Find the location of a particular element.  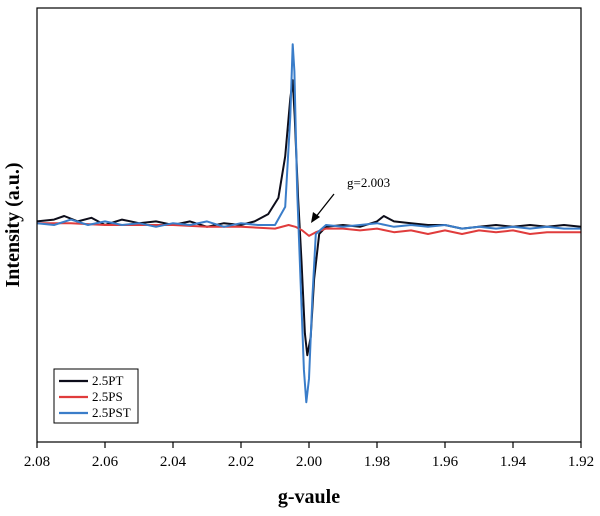

x-ticks: 2.08 2.06 2.04 2.02 2.00 1.98 1.96 1.94 1.92 is located at coordinates (309, 456).